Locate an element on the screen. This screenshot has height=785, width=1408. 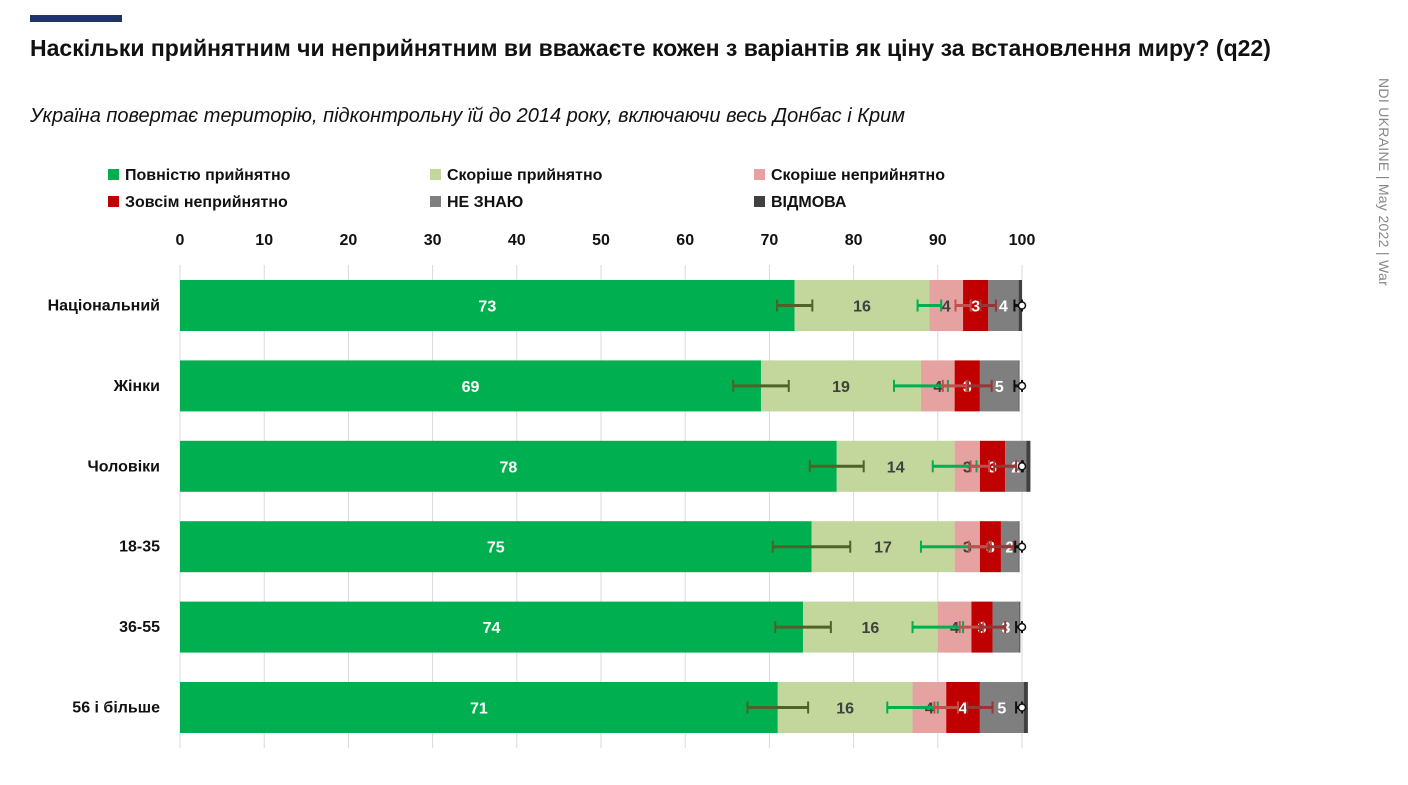
x-axis-ticks: 0 10 20 30 40 50 60 70 80 90 100 is located at coordinates (606, 240).